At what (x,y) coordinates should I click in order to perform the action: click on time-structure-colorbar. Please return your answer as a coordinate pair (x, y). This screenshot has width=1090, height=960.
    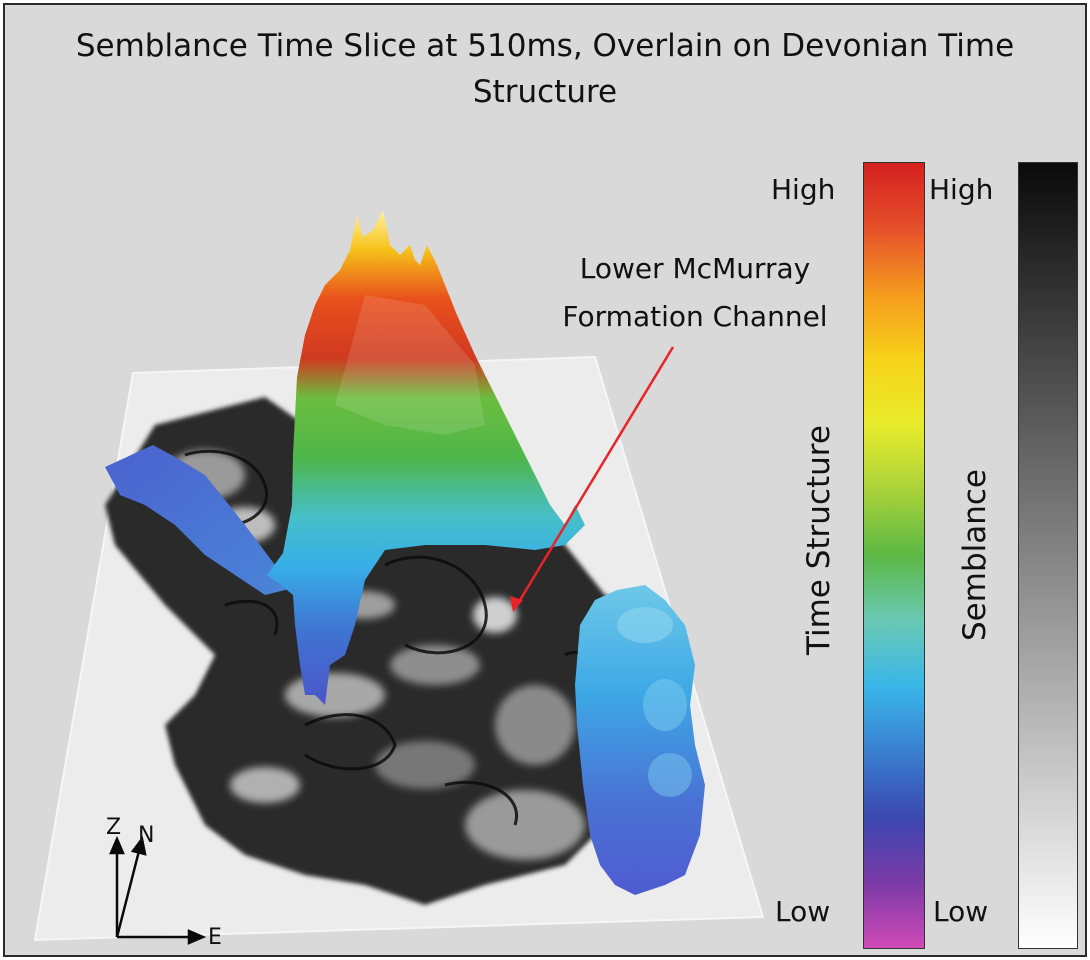
    Looking at the image, I should click on (894, 555).